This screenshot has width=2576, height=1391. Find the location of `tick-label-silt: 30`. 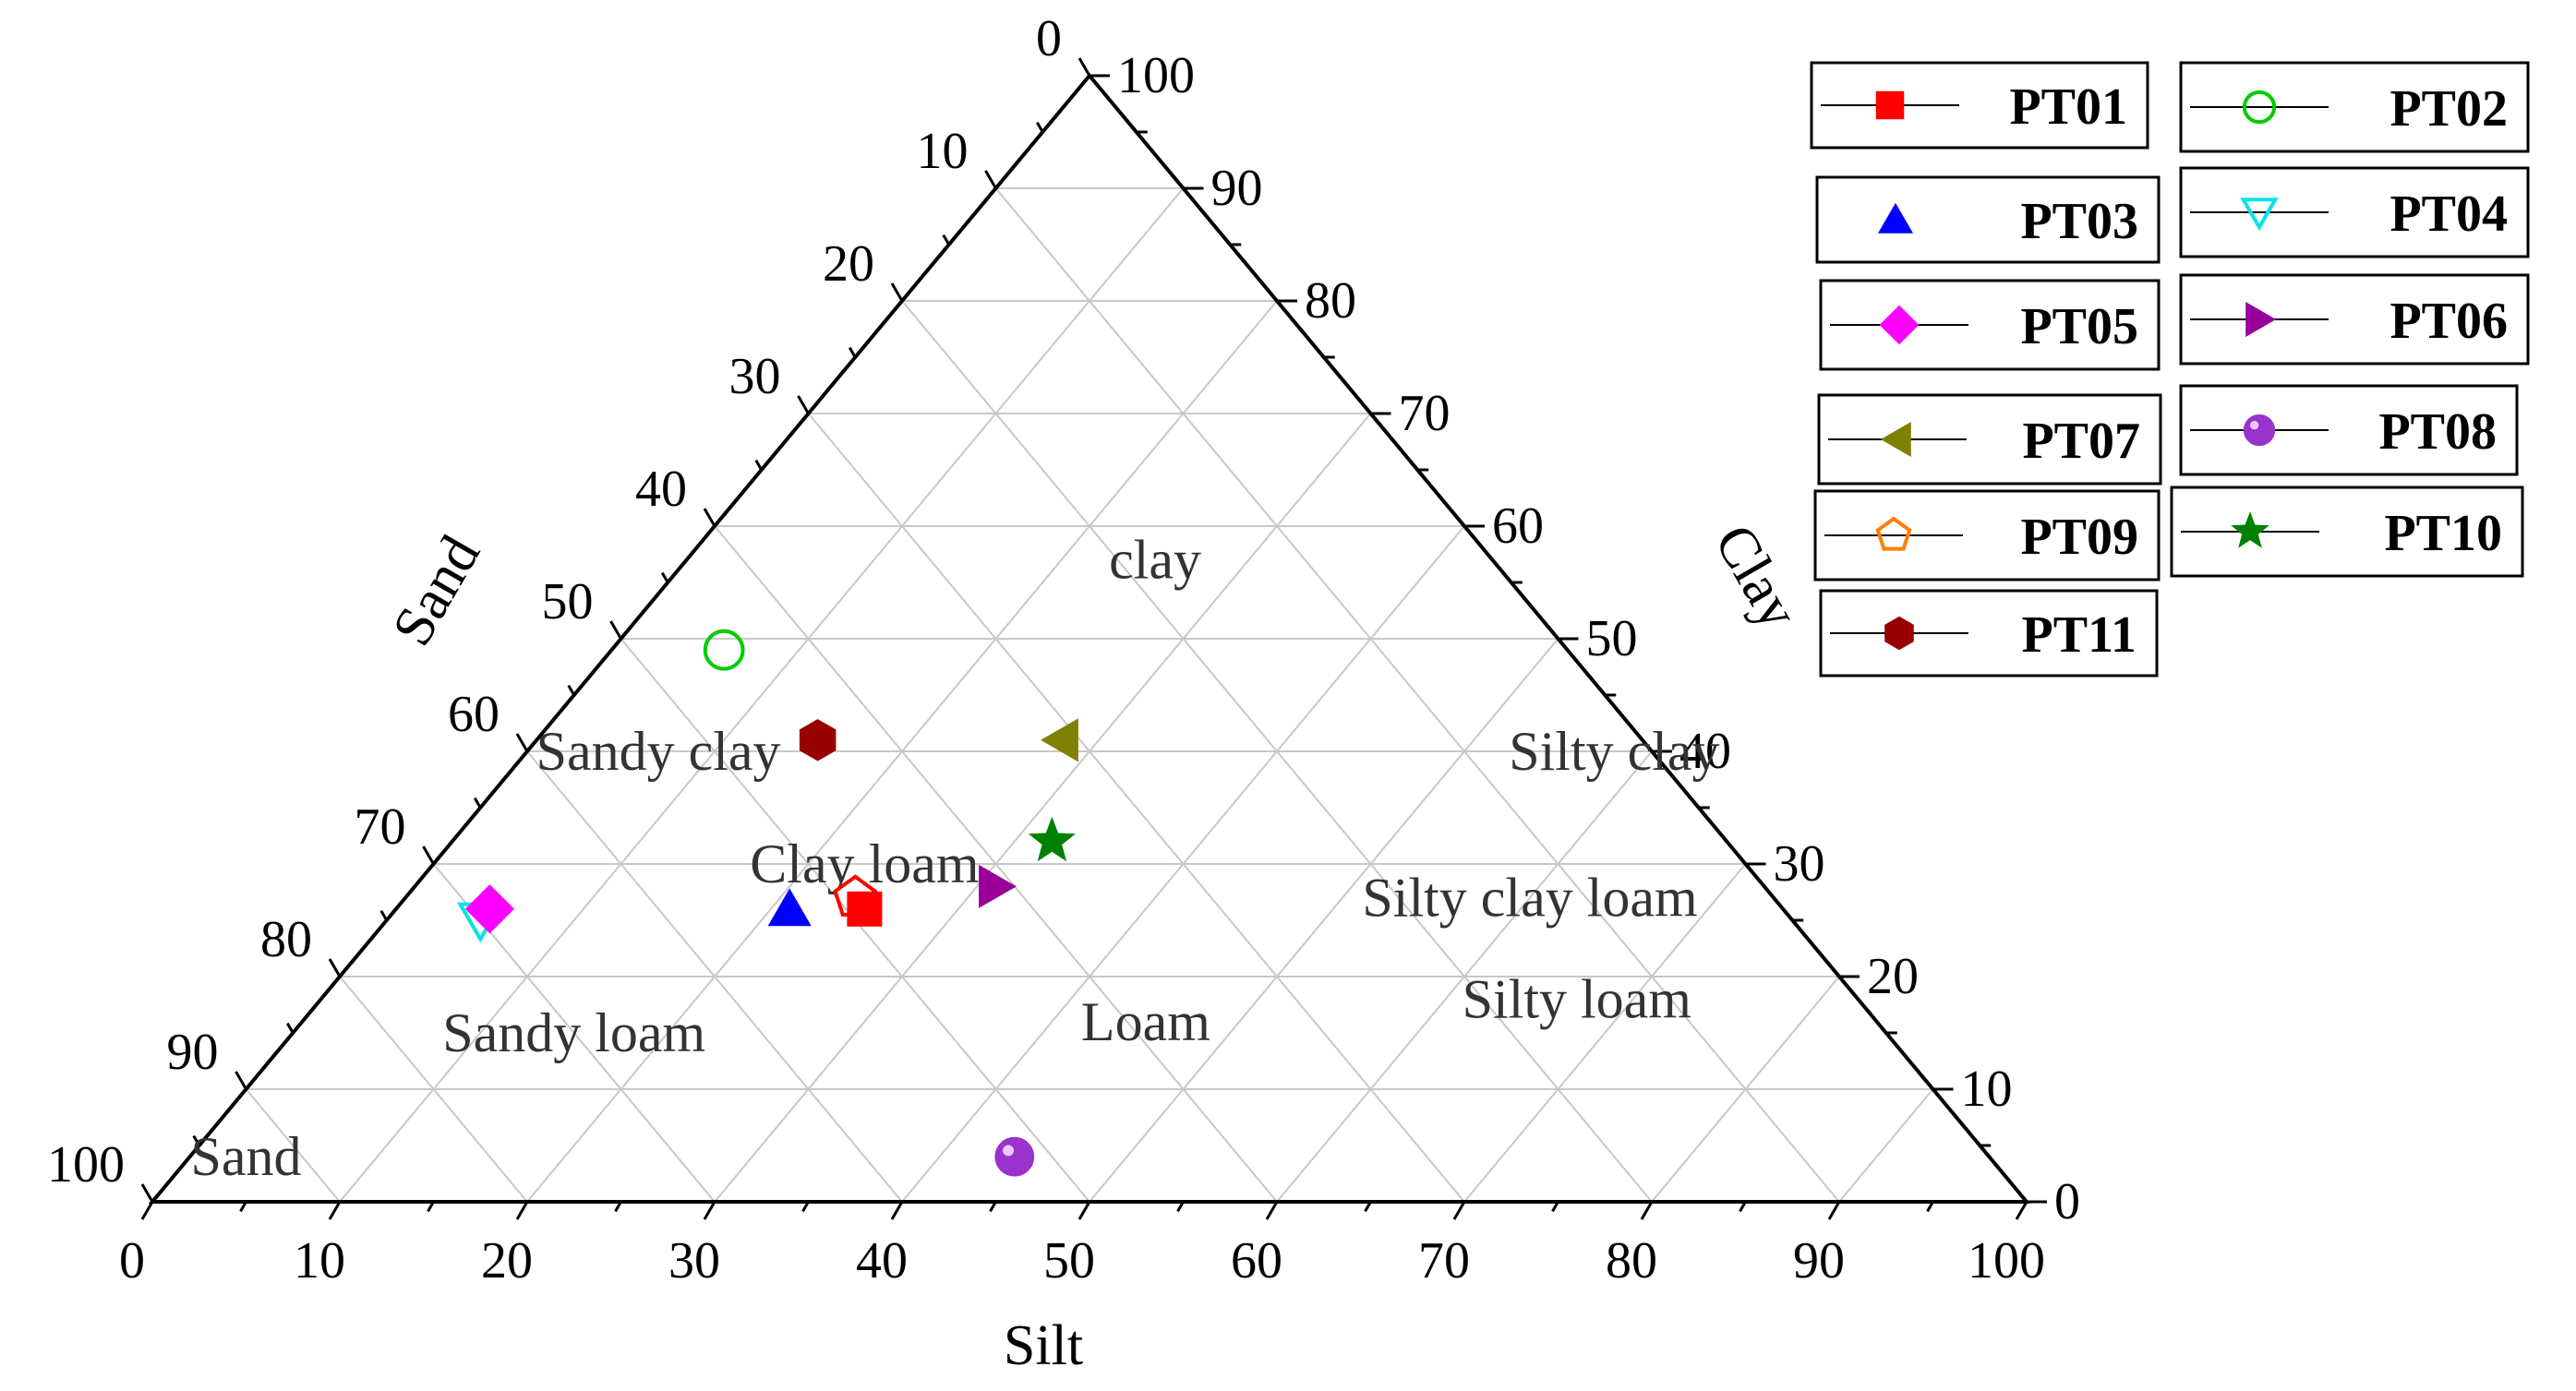

tick-label-silt: 30 is located at coordinates (694, 1260).